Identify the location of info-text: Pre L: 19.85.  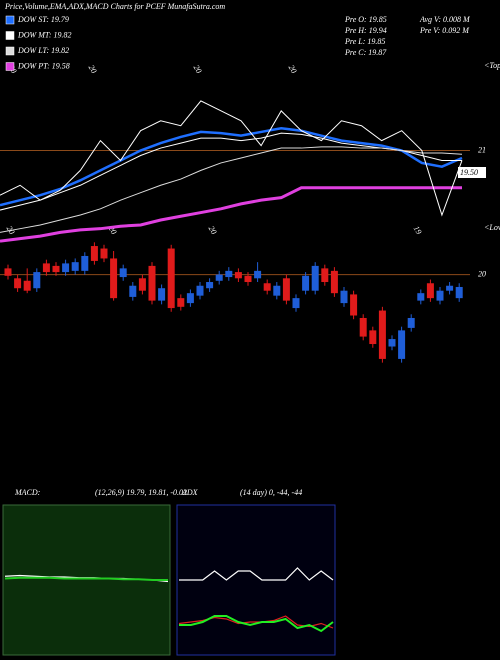
(364, 41).